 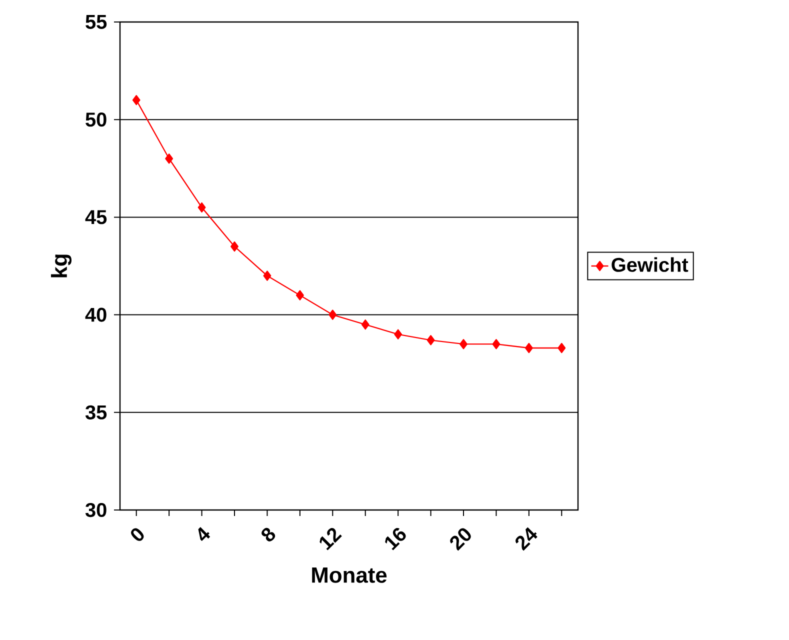 I want to click on y-tick-label: 35, so click(x=96, y=412).